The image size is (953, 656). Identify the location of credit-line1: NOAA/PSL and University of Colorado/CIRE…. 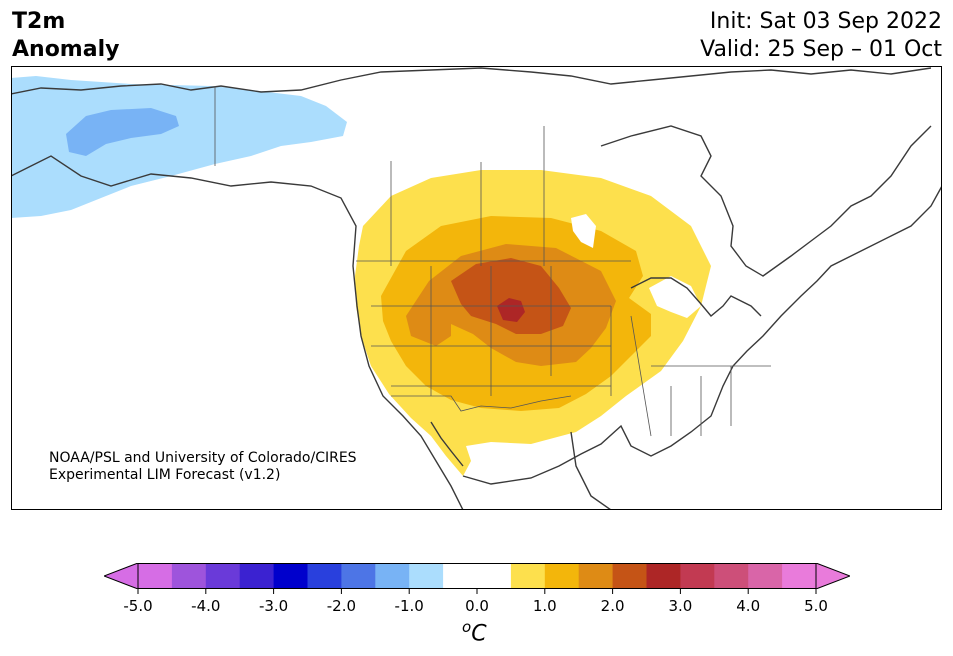
(203, 458).